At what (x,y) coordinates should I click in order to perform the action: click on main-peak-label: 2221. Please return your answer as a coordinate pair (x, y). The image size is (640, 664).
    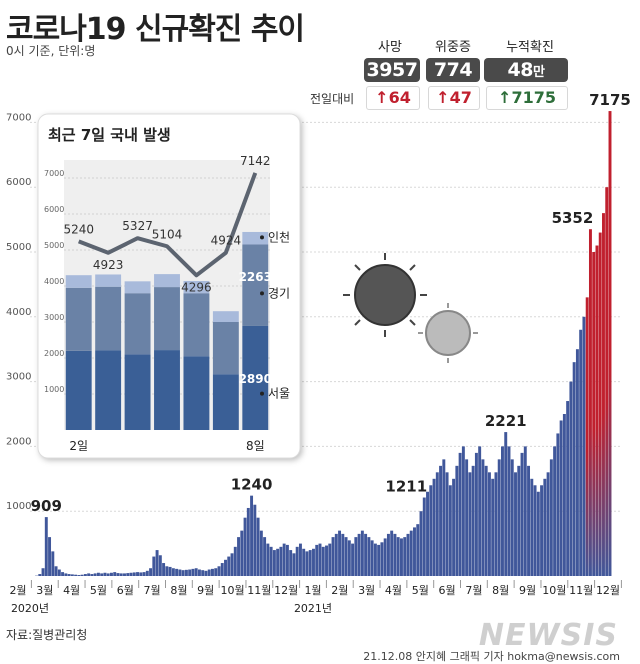
    Looking at the image, I should click on (506, 421).